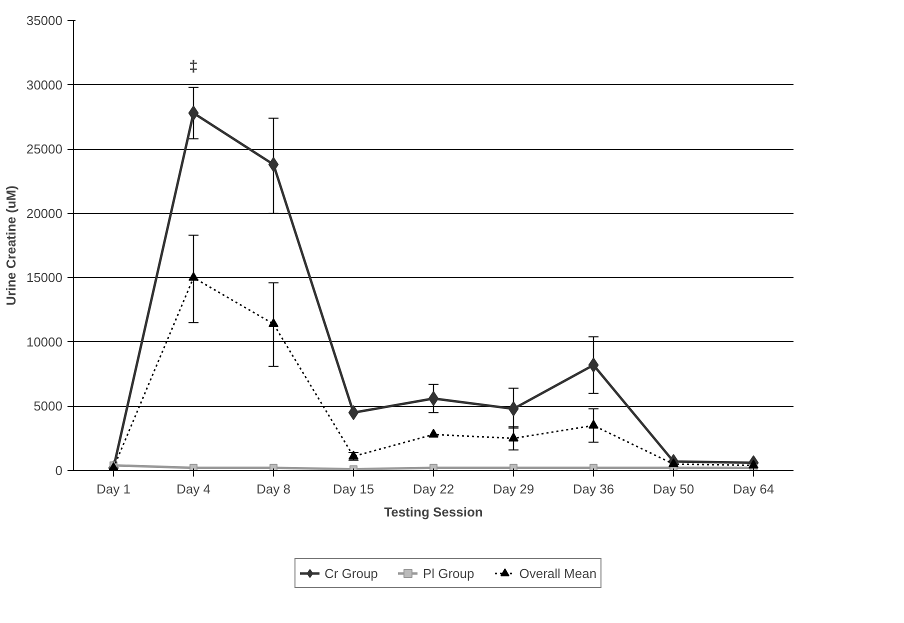  What do you see at coordinates (48, 406) in the screenshot?
I see `y-tick-label: 5000` at bounding box center [48, 406].